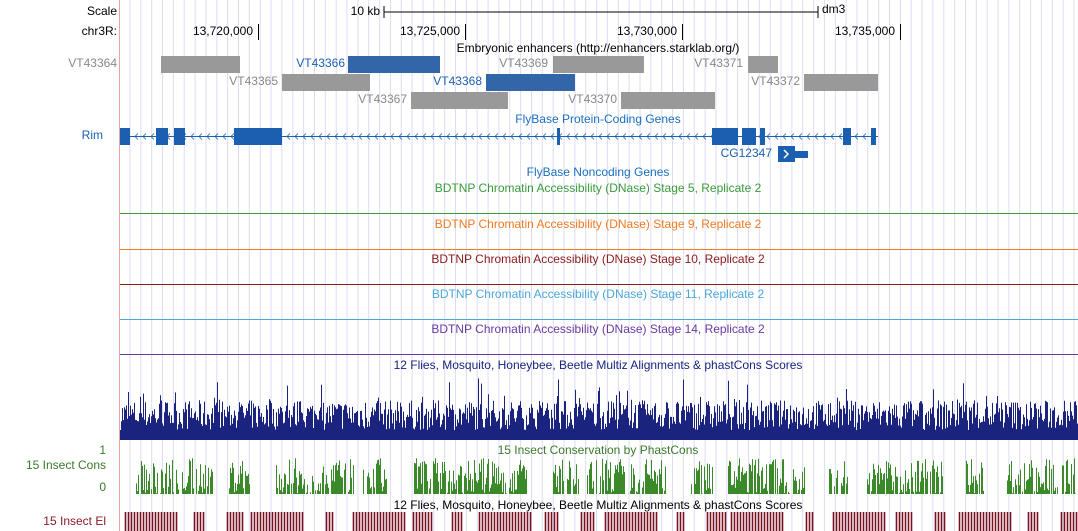  Describe the element at coordinates (74, 521) in the screenshot. I see `track-label: 15 Insect El` at that location.